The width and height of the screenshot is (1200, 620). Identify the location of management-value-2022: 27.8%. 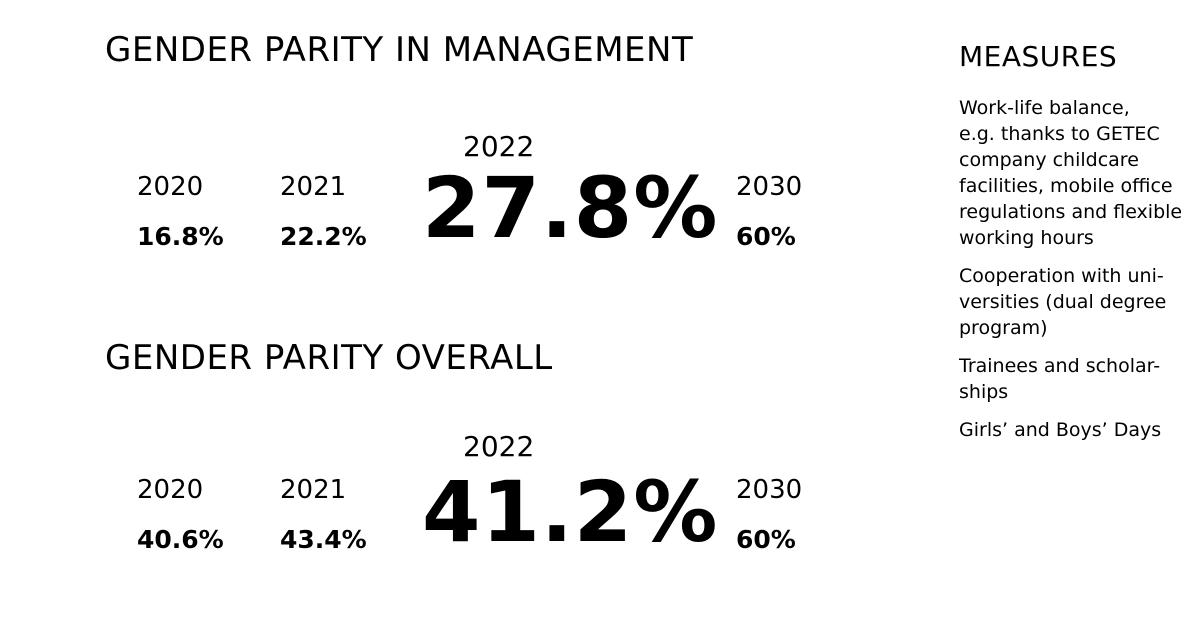
(570, 208).